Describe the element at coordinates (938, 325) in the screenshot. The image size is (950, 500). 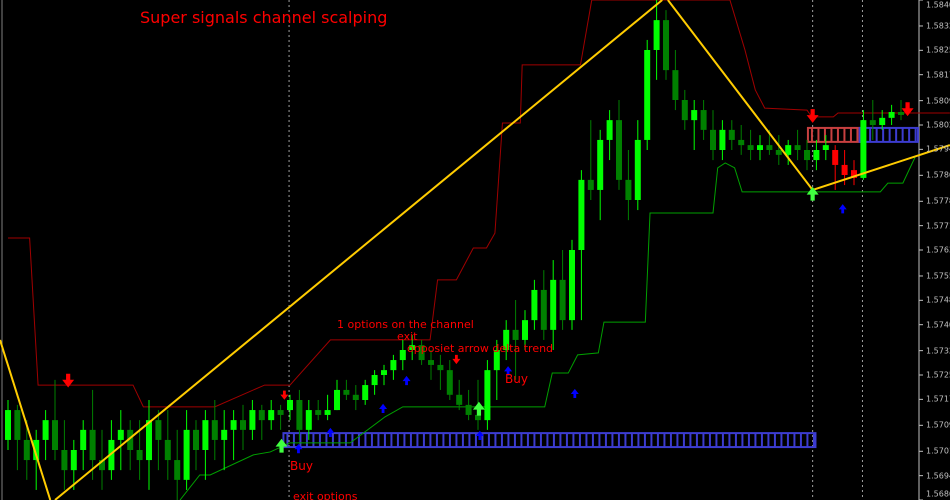
I see `price-tick-label: 1.57405` at that location.